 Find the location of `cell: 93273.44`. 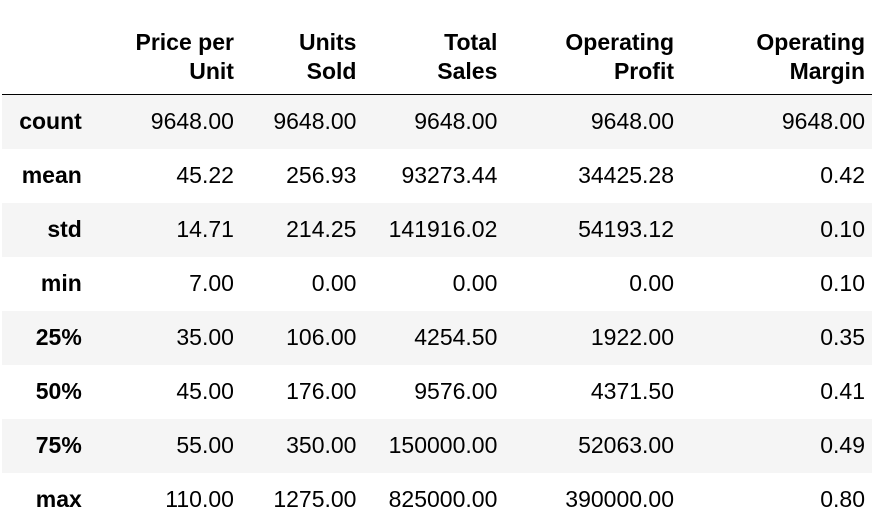

cell: 93273.44 is located at coordinates (449, 175).